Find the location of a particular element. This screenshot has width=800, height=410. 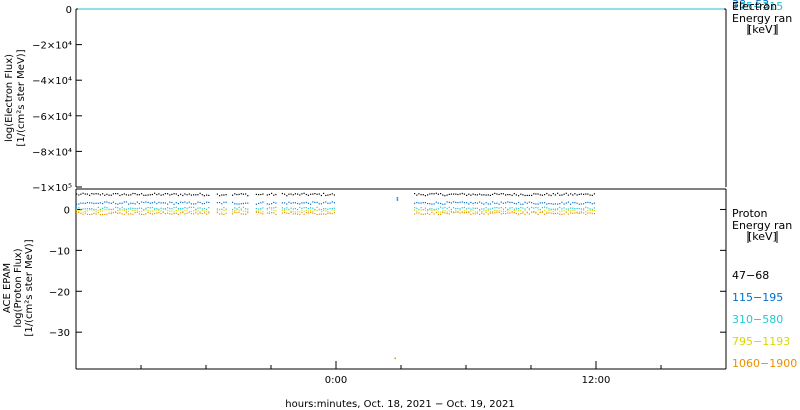

proton-isolated-point is located at coordinates (397, 200).